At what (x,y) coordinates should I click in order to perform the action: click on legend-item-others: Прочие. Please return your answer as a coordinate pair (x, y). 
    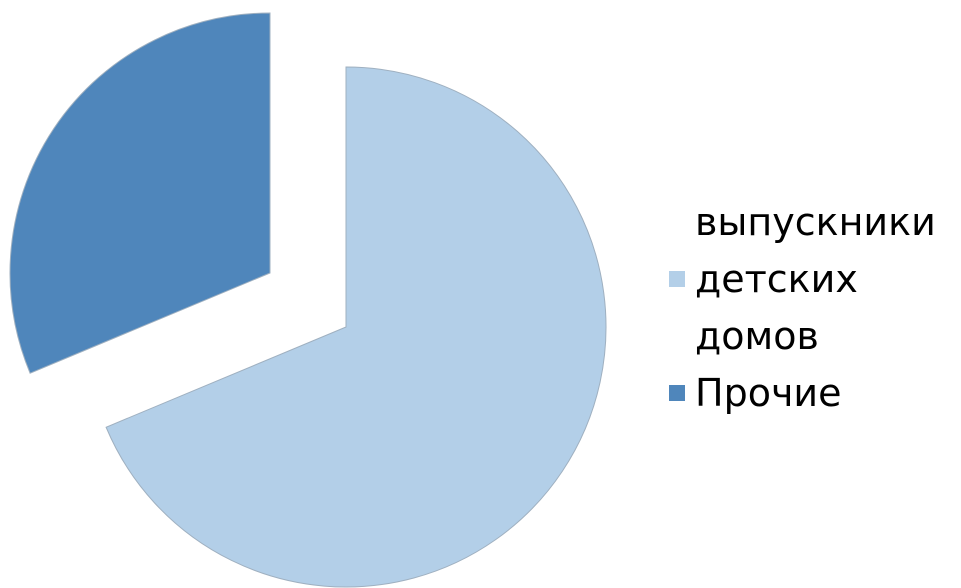
    Looking at the image, I should click on (812, 393).